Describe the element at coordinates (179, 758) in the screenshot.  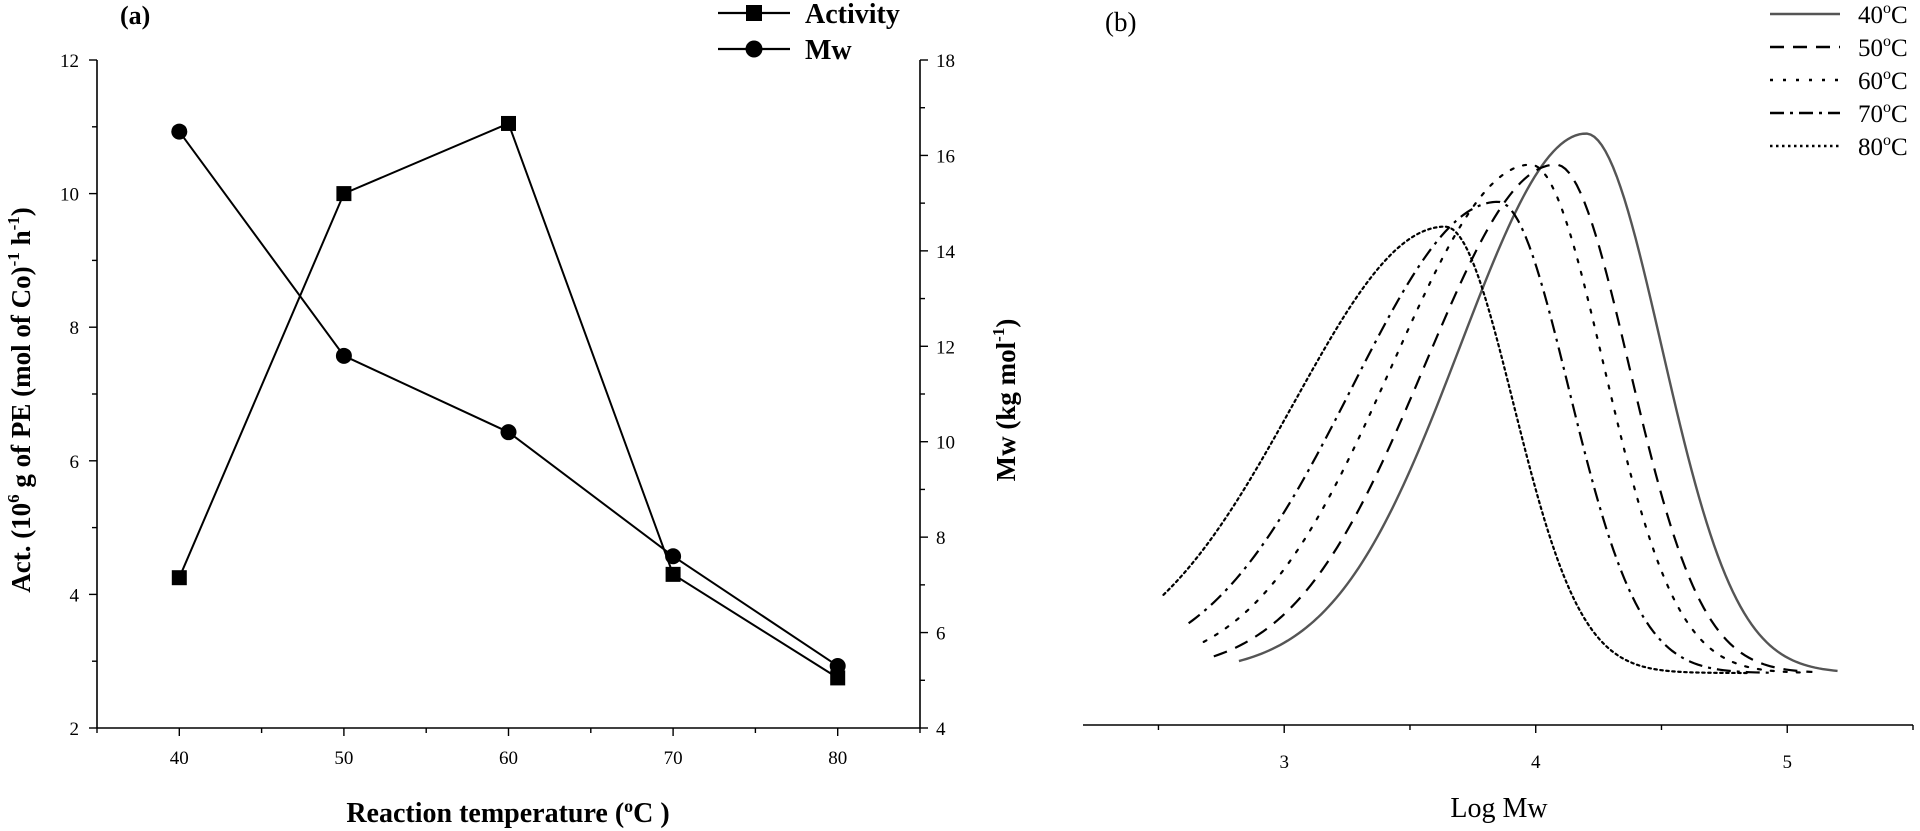
I see `x-tick-label: 40` at that location.